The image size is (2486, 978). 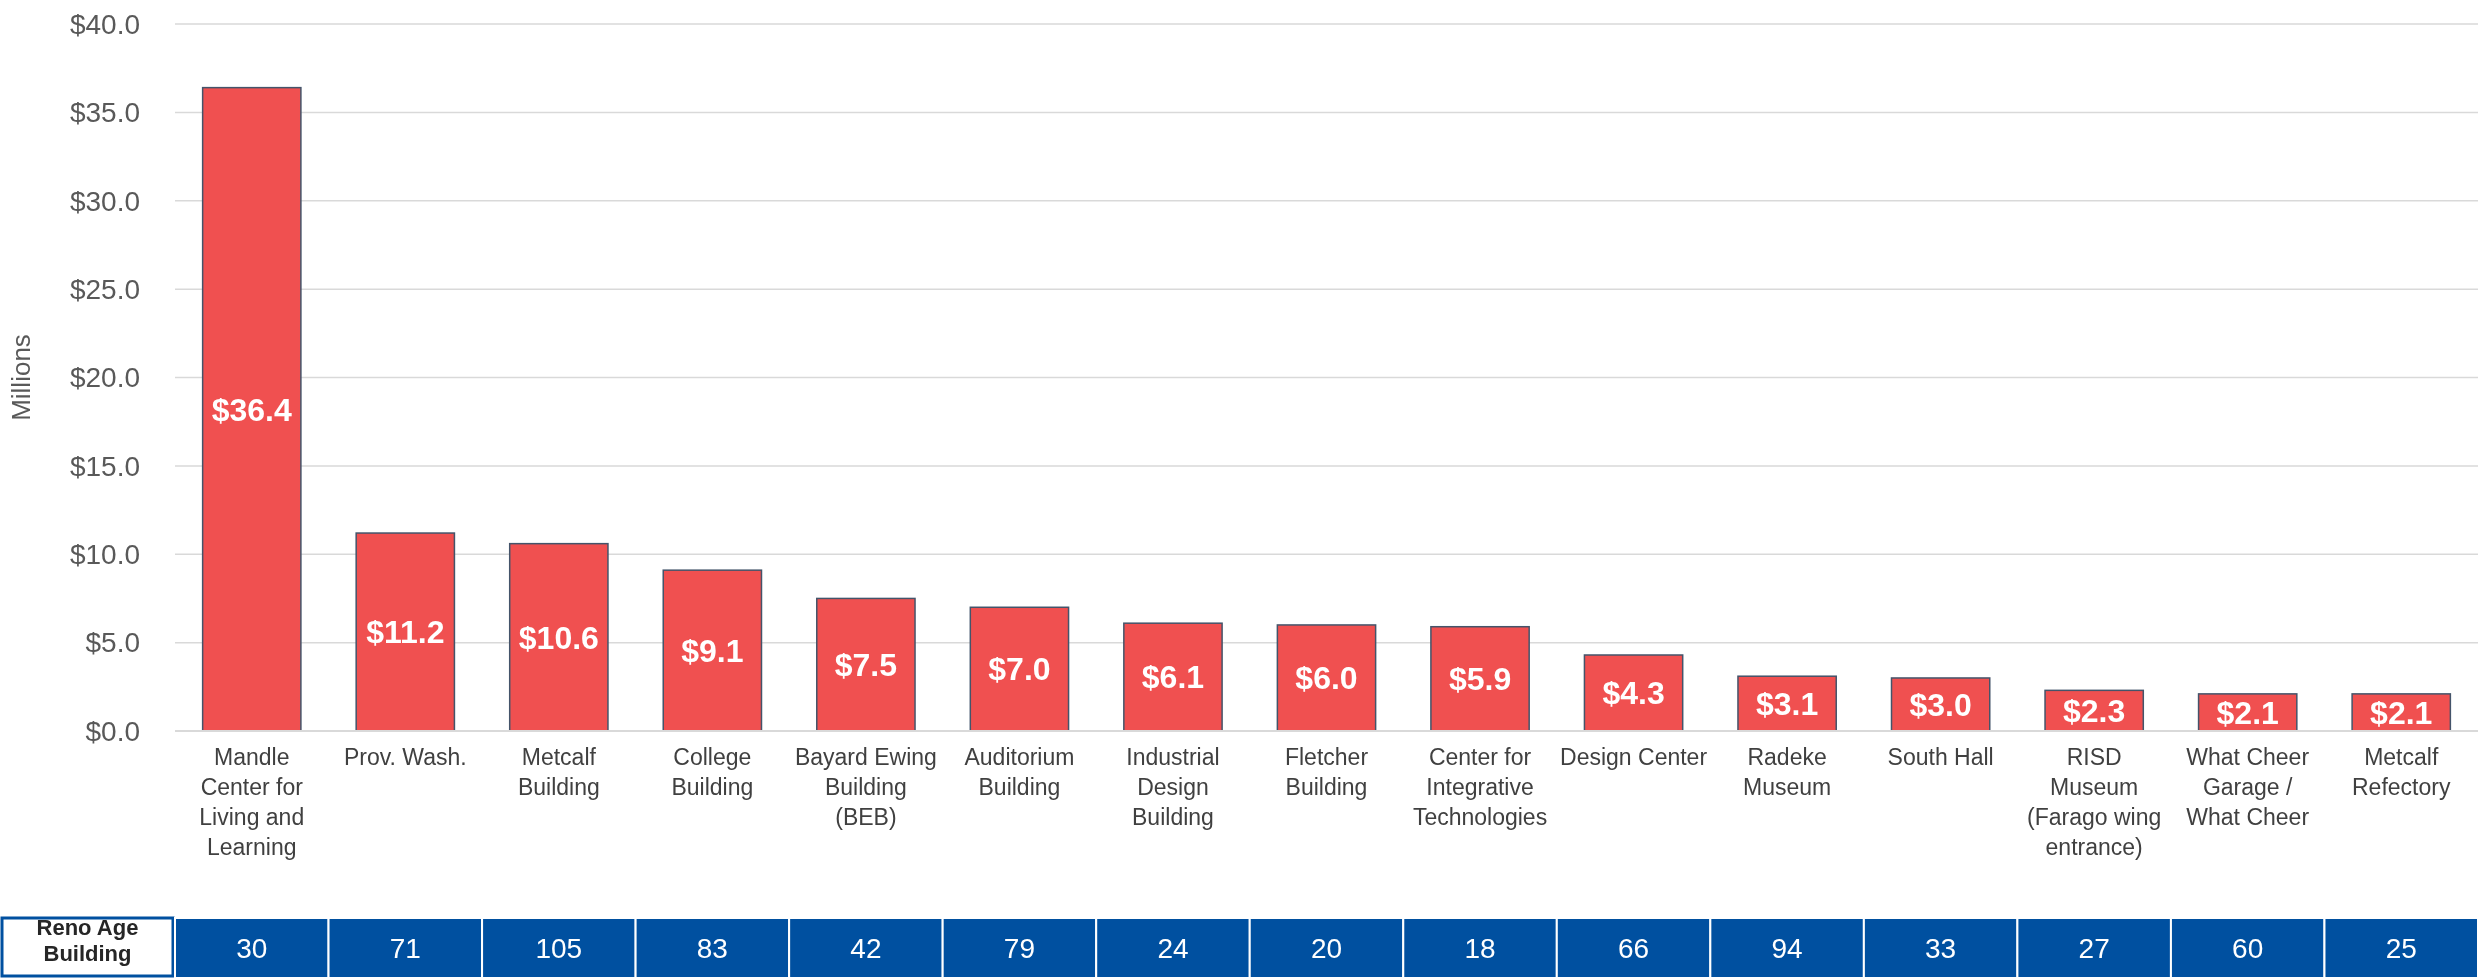 I want to click on data-label: $3.0, so click(x=1940, y=704).